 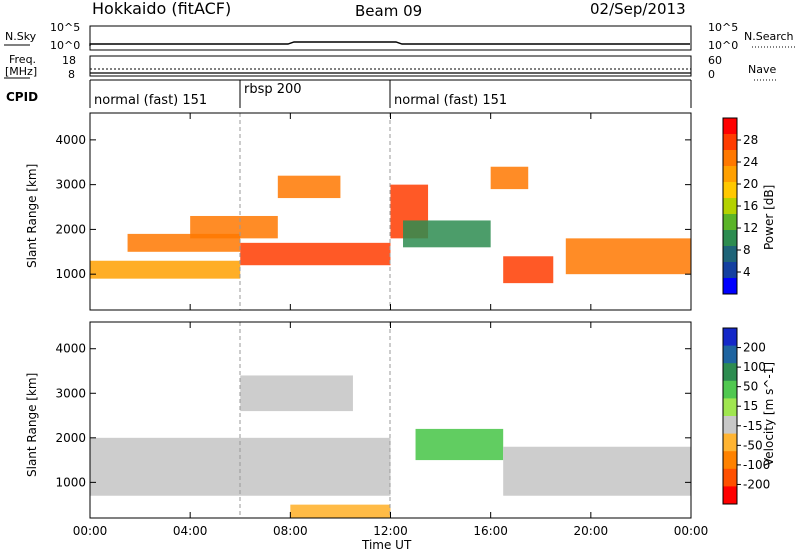 What do you see at coordinates (90, 531) in the screenshot?
I see `time-tick-label-0: 00:00` at bounding box center [90, 531].